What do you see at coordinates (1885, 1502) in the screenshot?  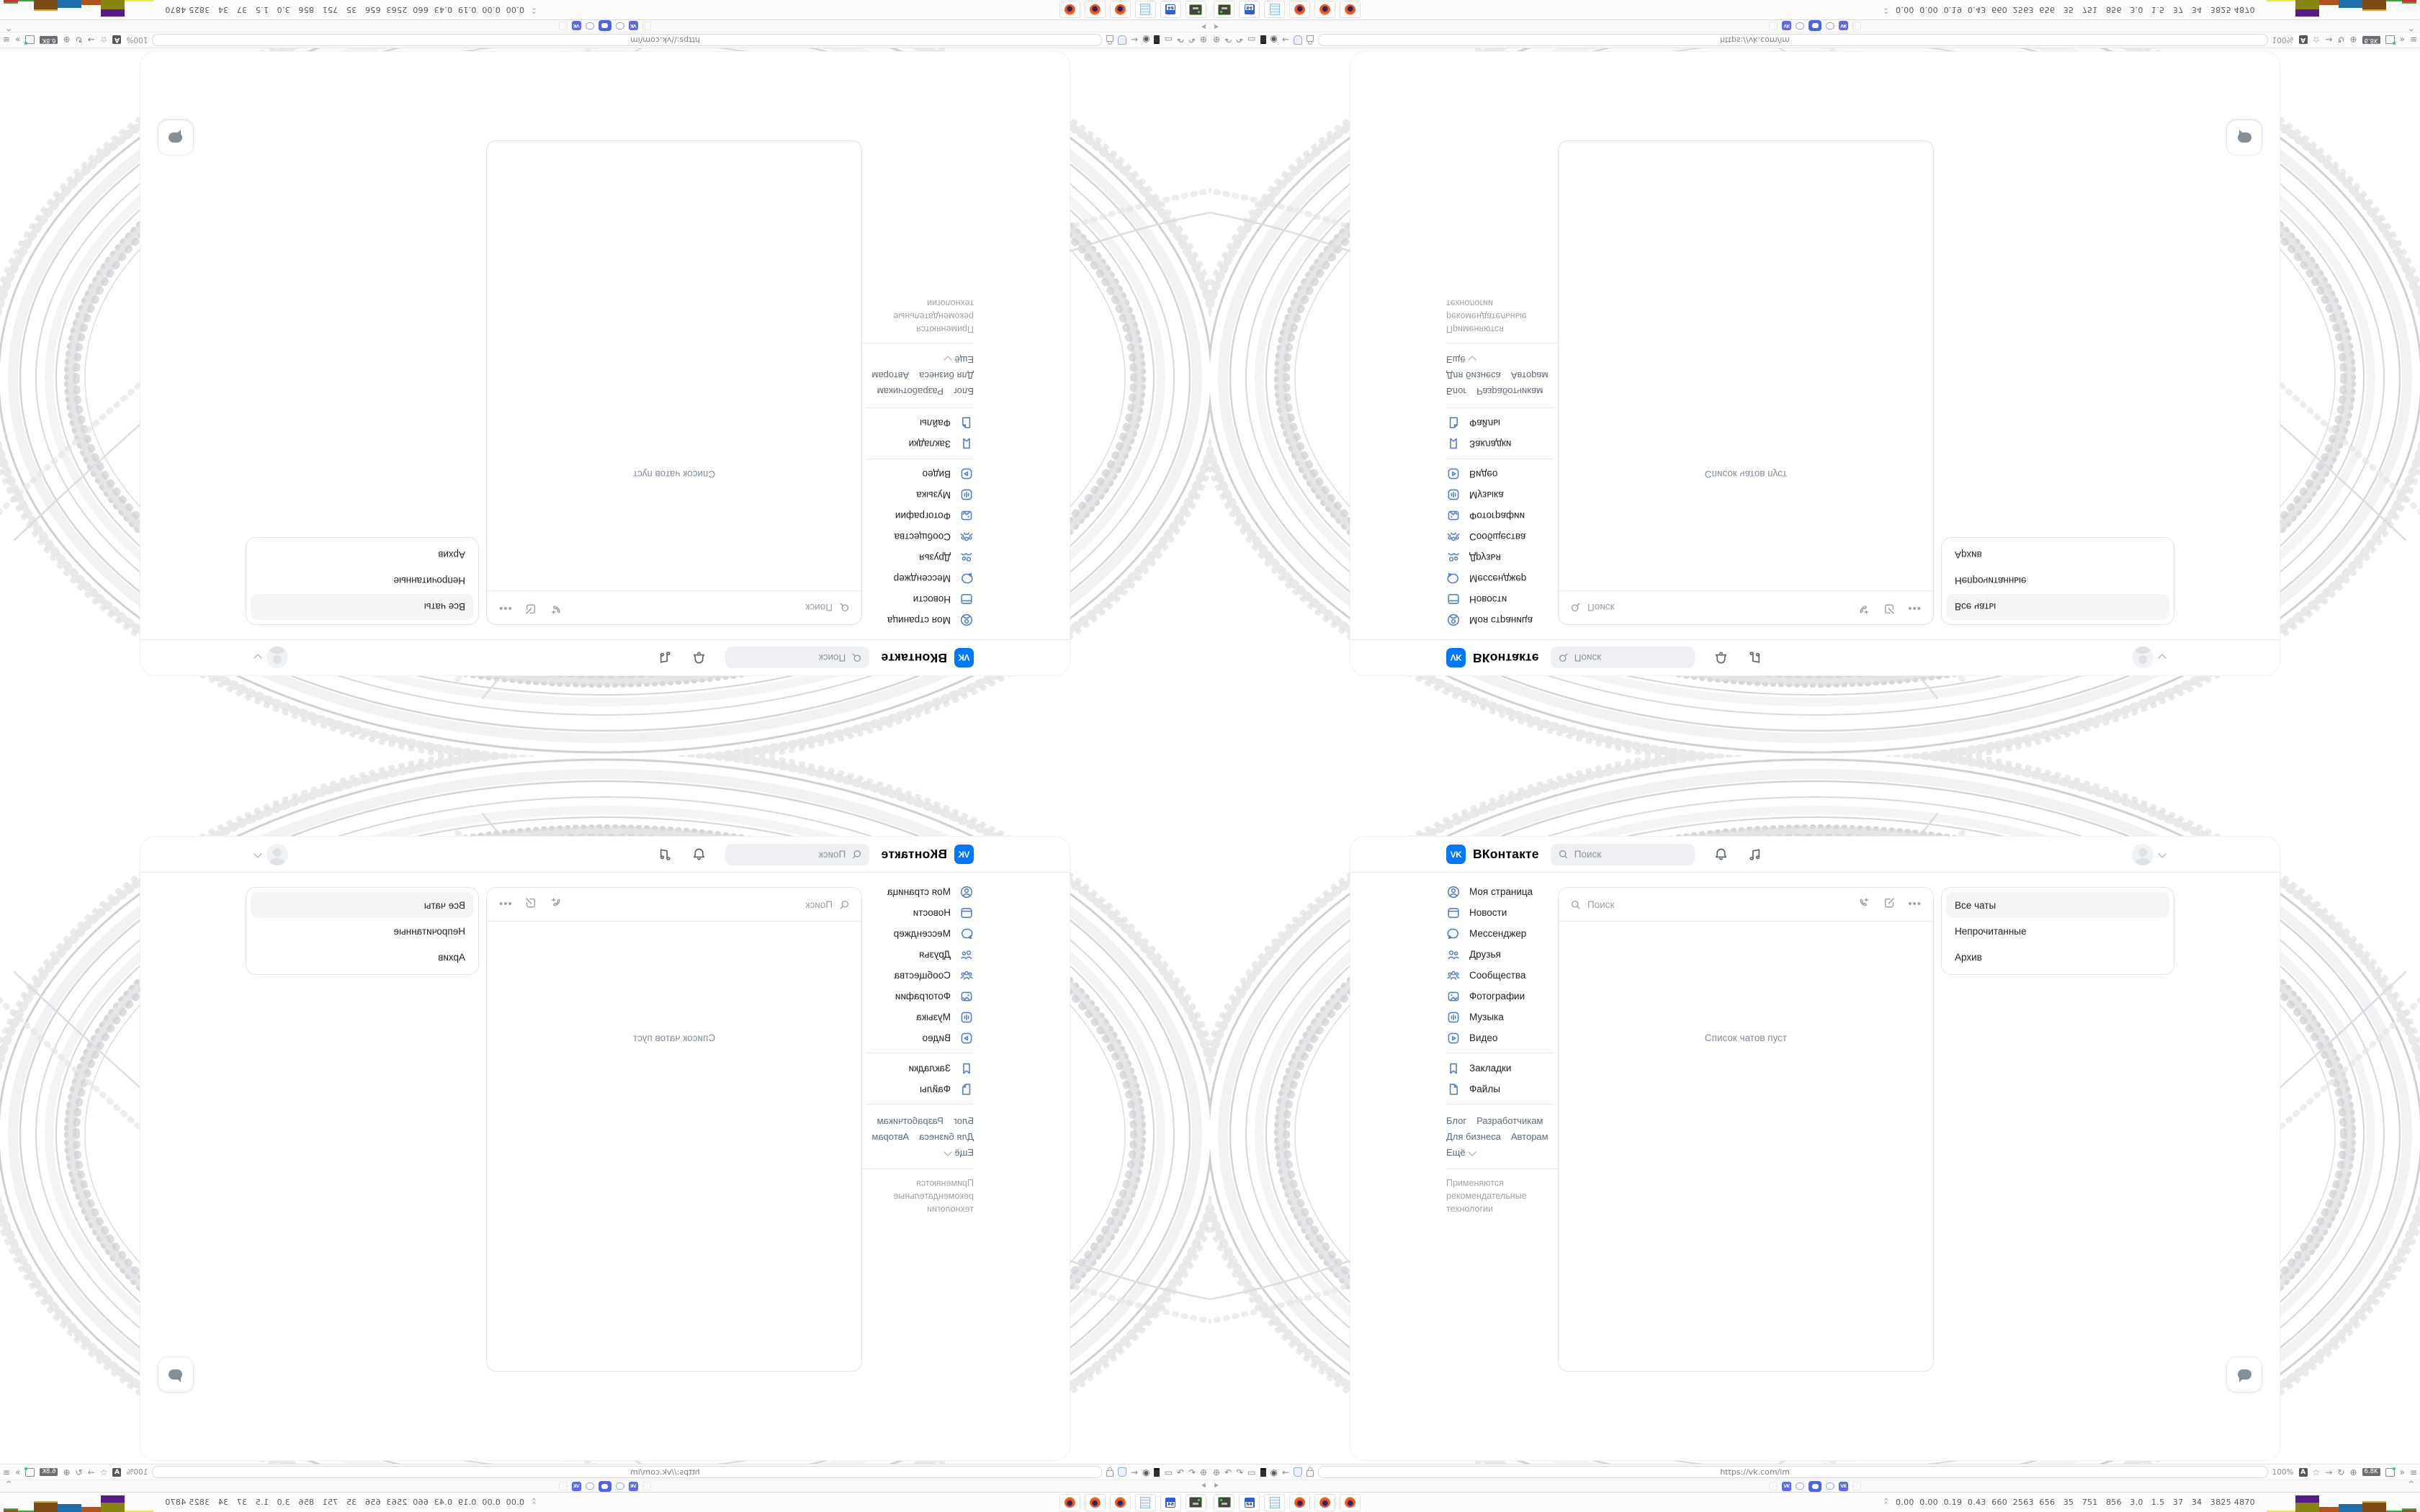 I see `collapse-chevrons-icon: ^ ^` at bounding box center [1885, 1502].